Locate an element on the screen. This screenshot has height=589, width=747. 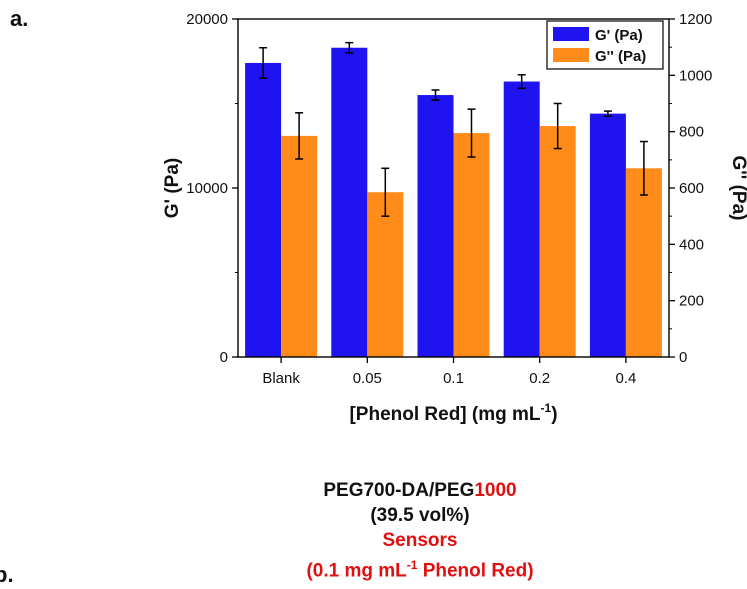
y-left-axis-title: G' (Pa) is located at coordinates (172, 188).